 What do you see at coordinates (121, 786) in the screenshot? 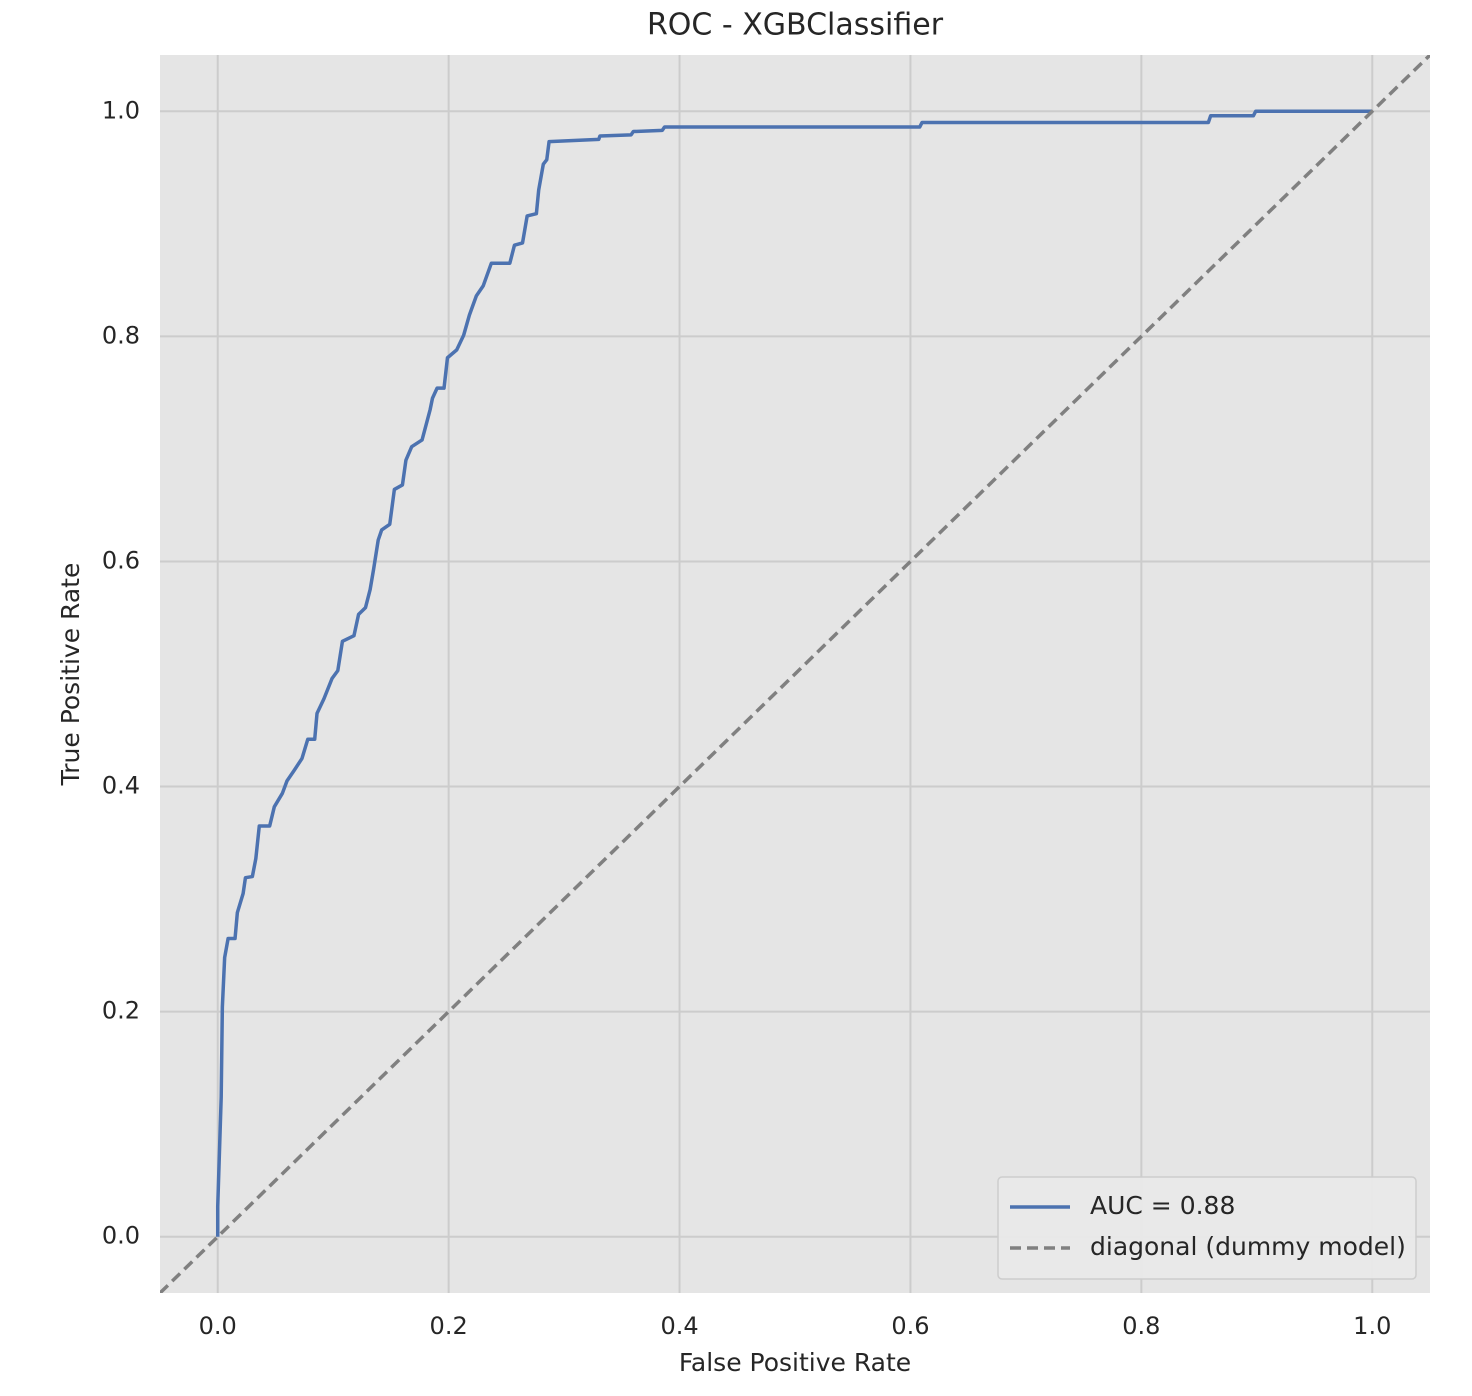
I see `y-tick-label: 0.4` at bounding box center [121, 786].